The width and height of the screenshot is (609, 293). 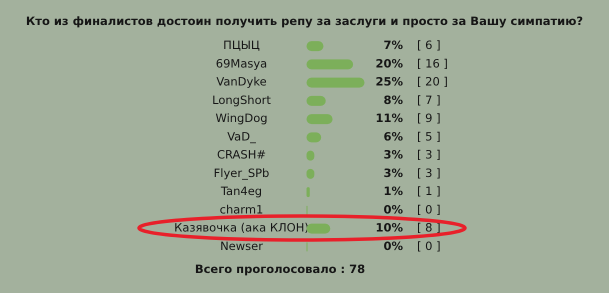 I want to click on y-tick-label: LongShort, so click(x=242, y=99).